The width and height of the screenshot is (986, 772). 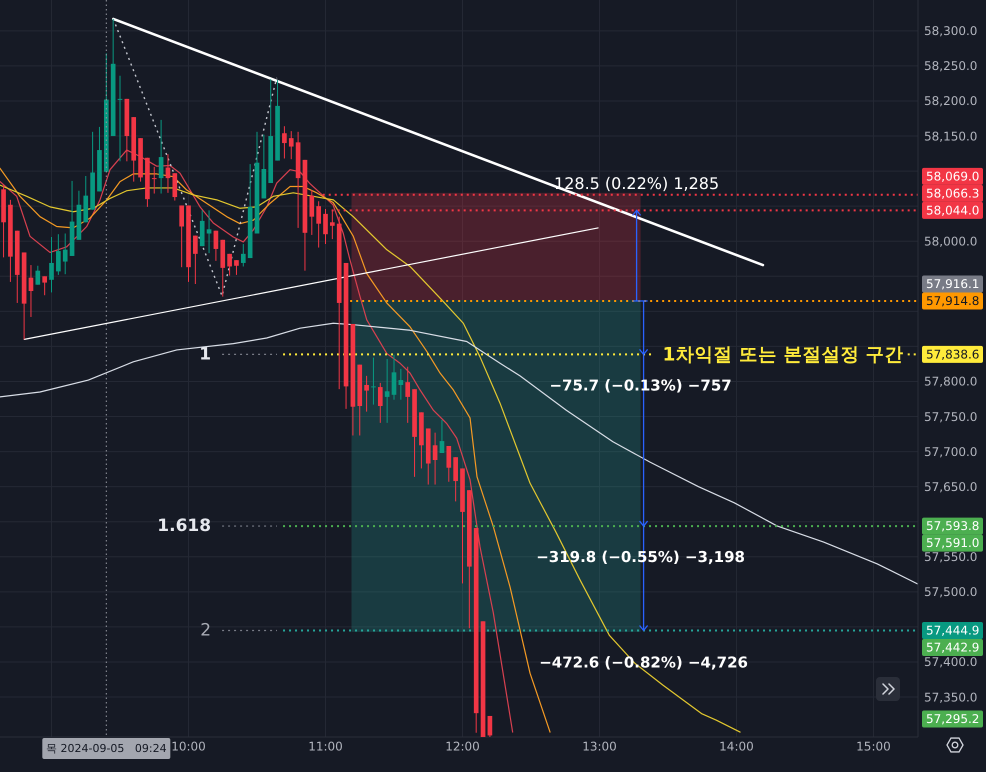 What do you see at coordinates (599, 747) in the screenshot?
I see `x-tick-label: 13:00` at bounding box center [599, 747].